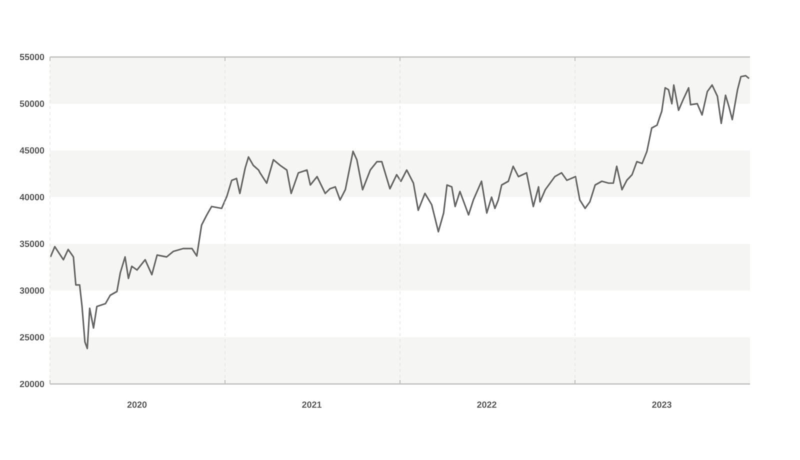 This screenshot has width=800, height=460. I want to click on y-tick-label: 45000, so click(32, 150).